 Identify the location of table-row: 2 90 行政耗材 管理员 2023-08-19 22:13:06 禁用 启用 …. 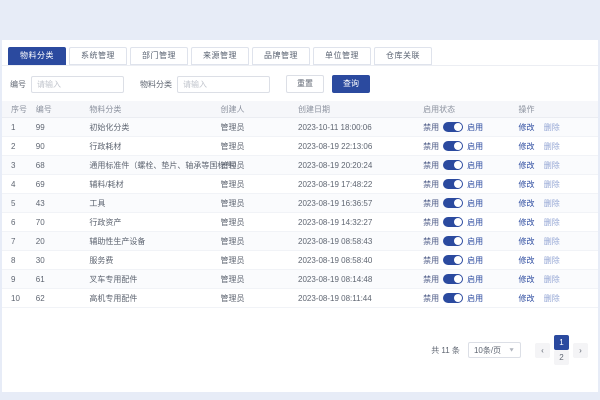
(300, 146).